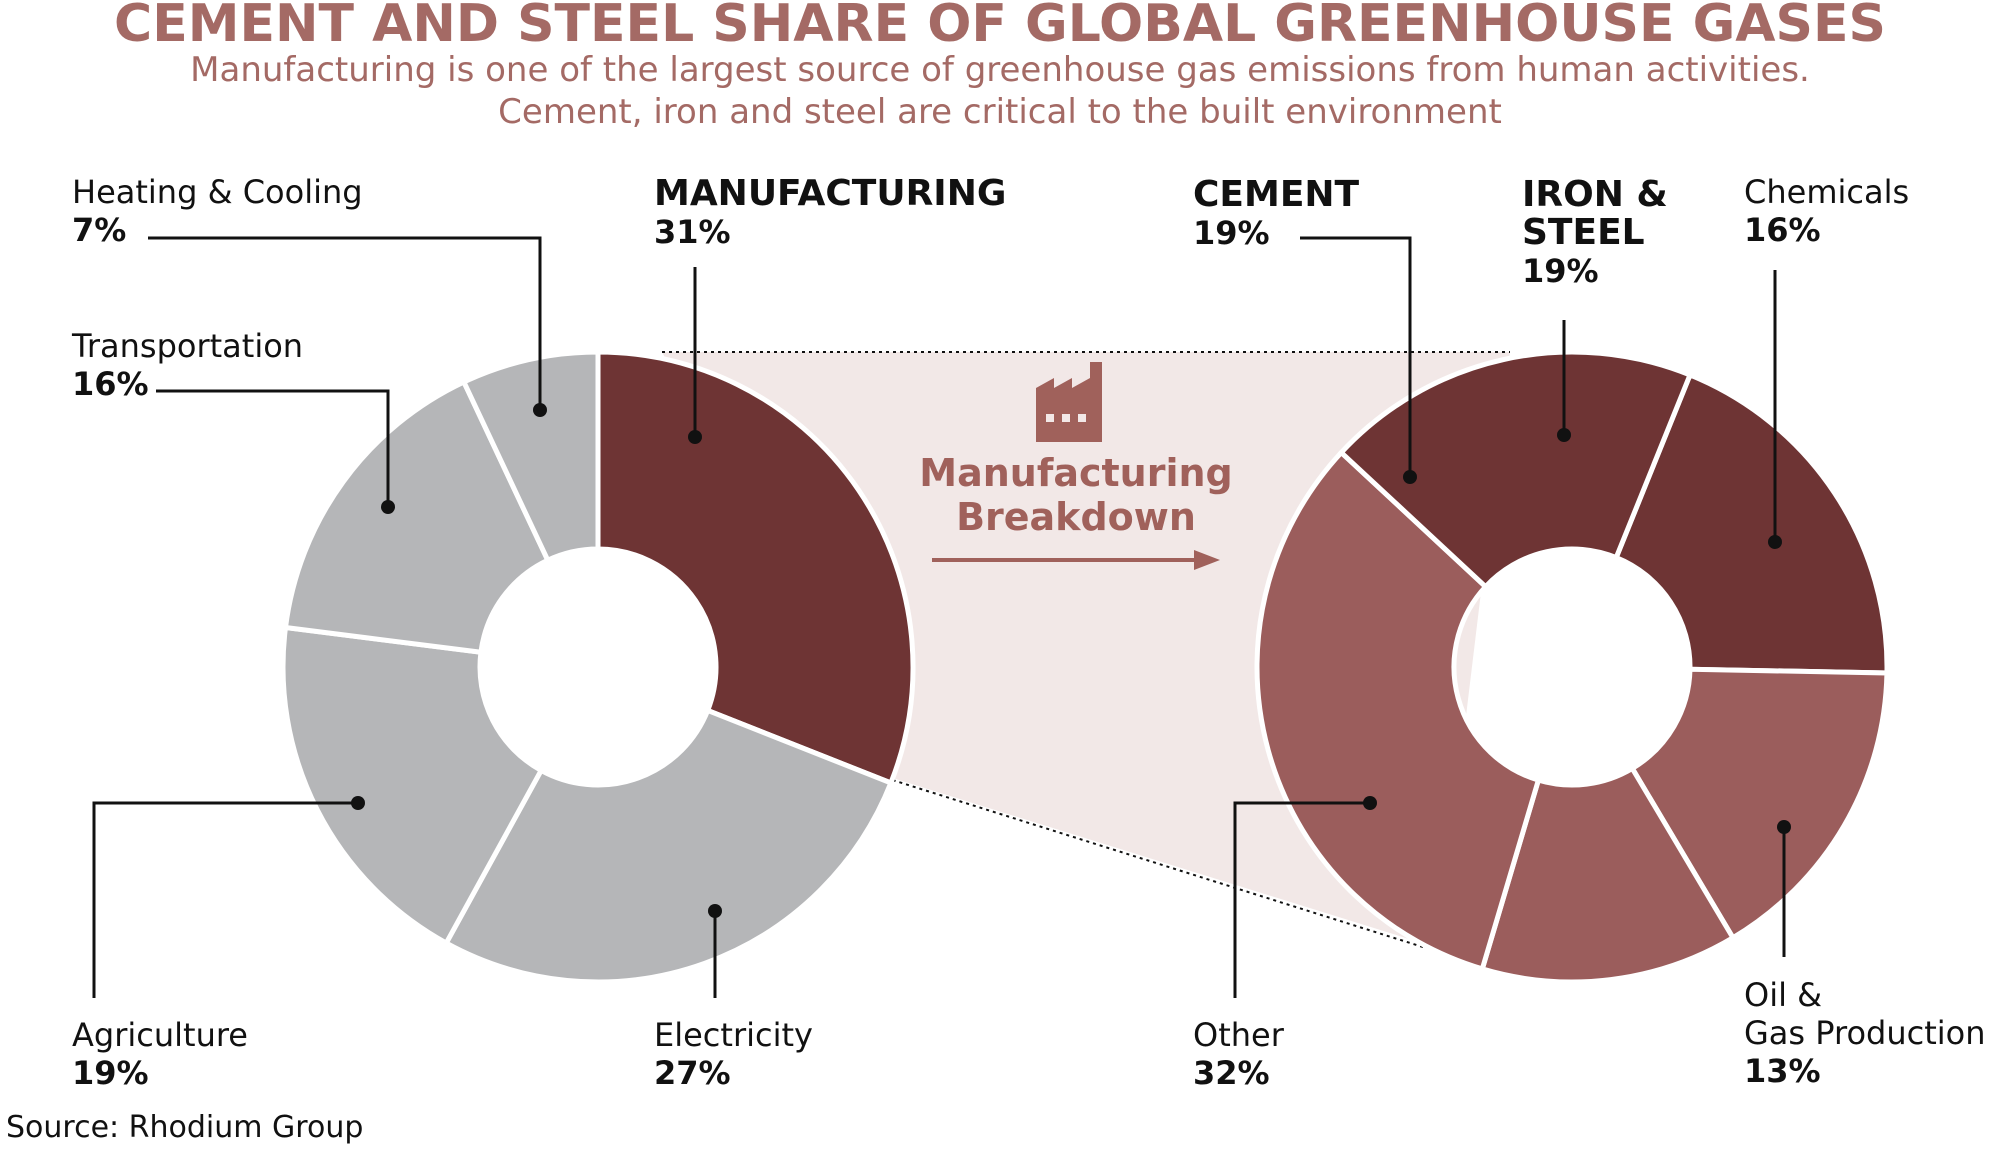  I want to click on slice-iron-and-steel, so click(1751, 523).